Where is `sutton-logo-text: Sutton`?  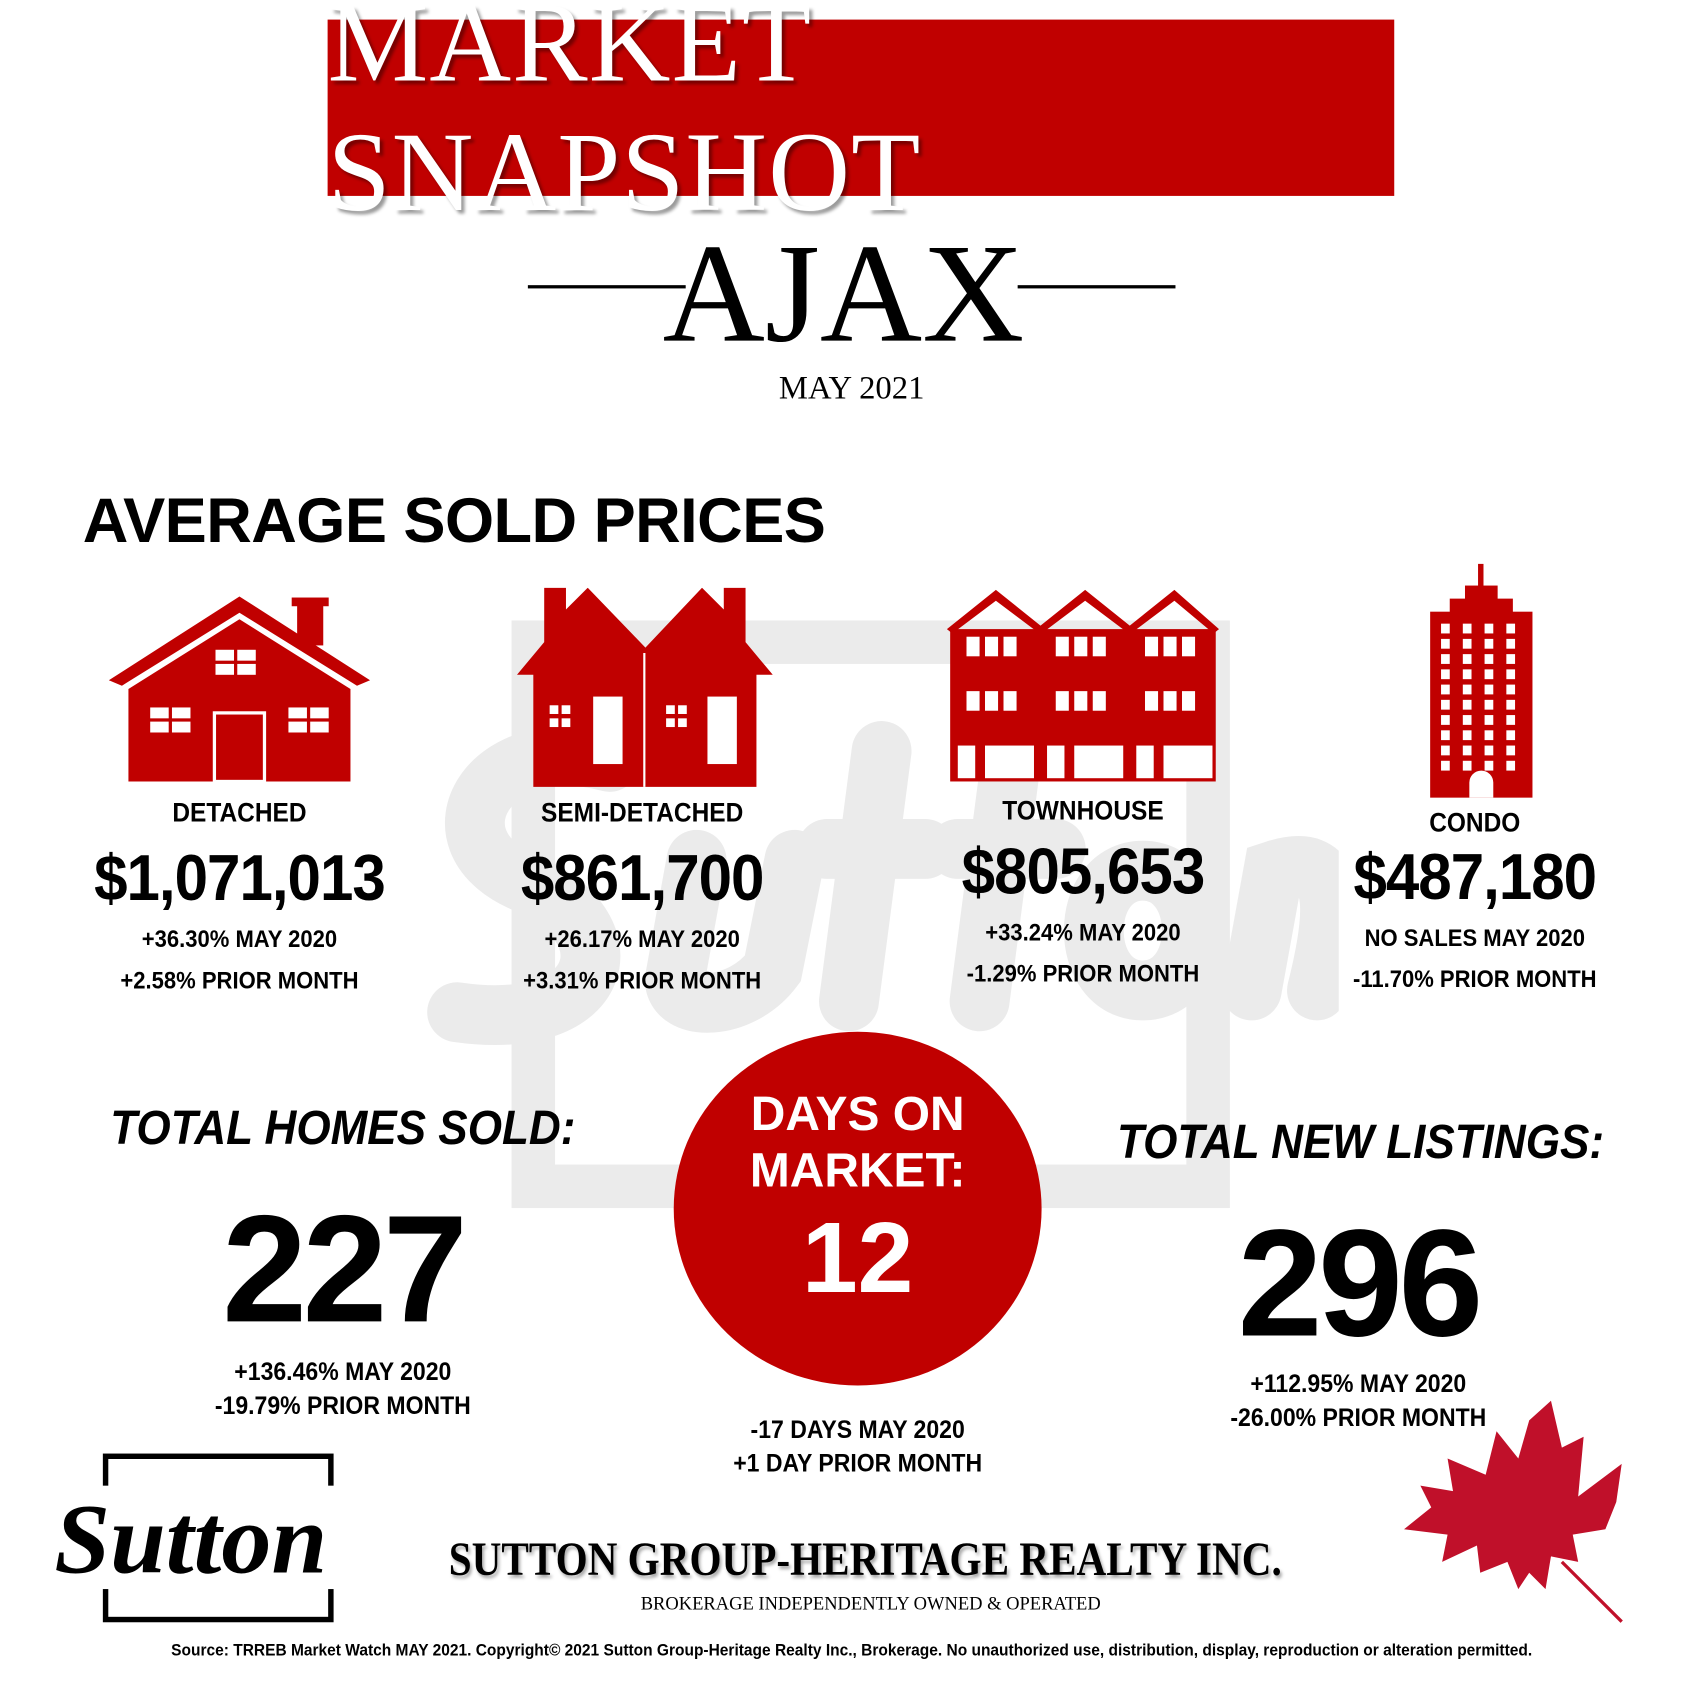 sutton-logo-text: Sutton is located at coordinates (190, 1539).